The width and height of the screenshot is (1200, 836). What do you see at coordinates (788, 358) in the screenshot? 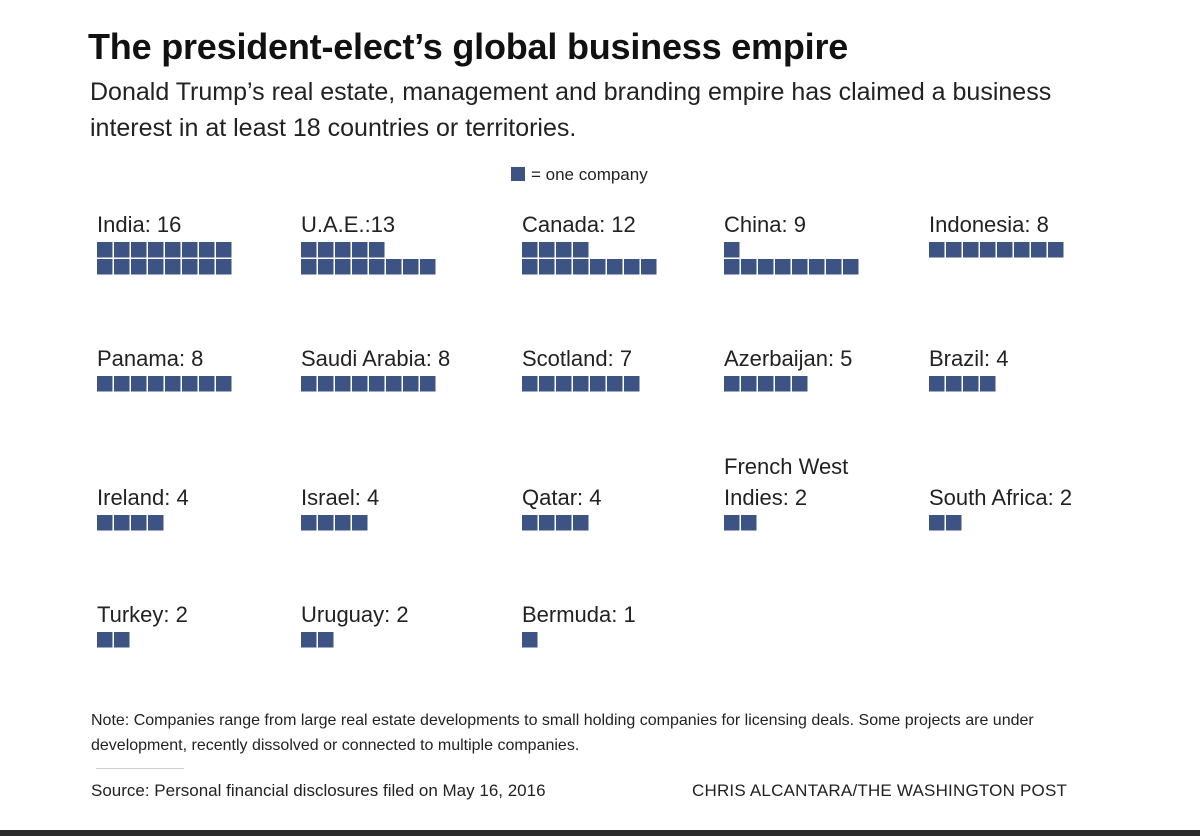
I see `category-label: Azerbaijan: 5` at bounding box center [788, 358].